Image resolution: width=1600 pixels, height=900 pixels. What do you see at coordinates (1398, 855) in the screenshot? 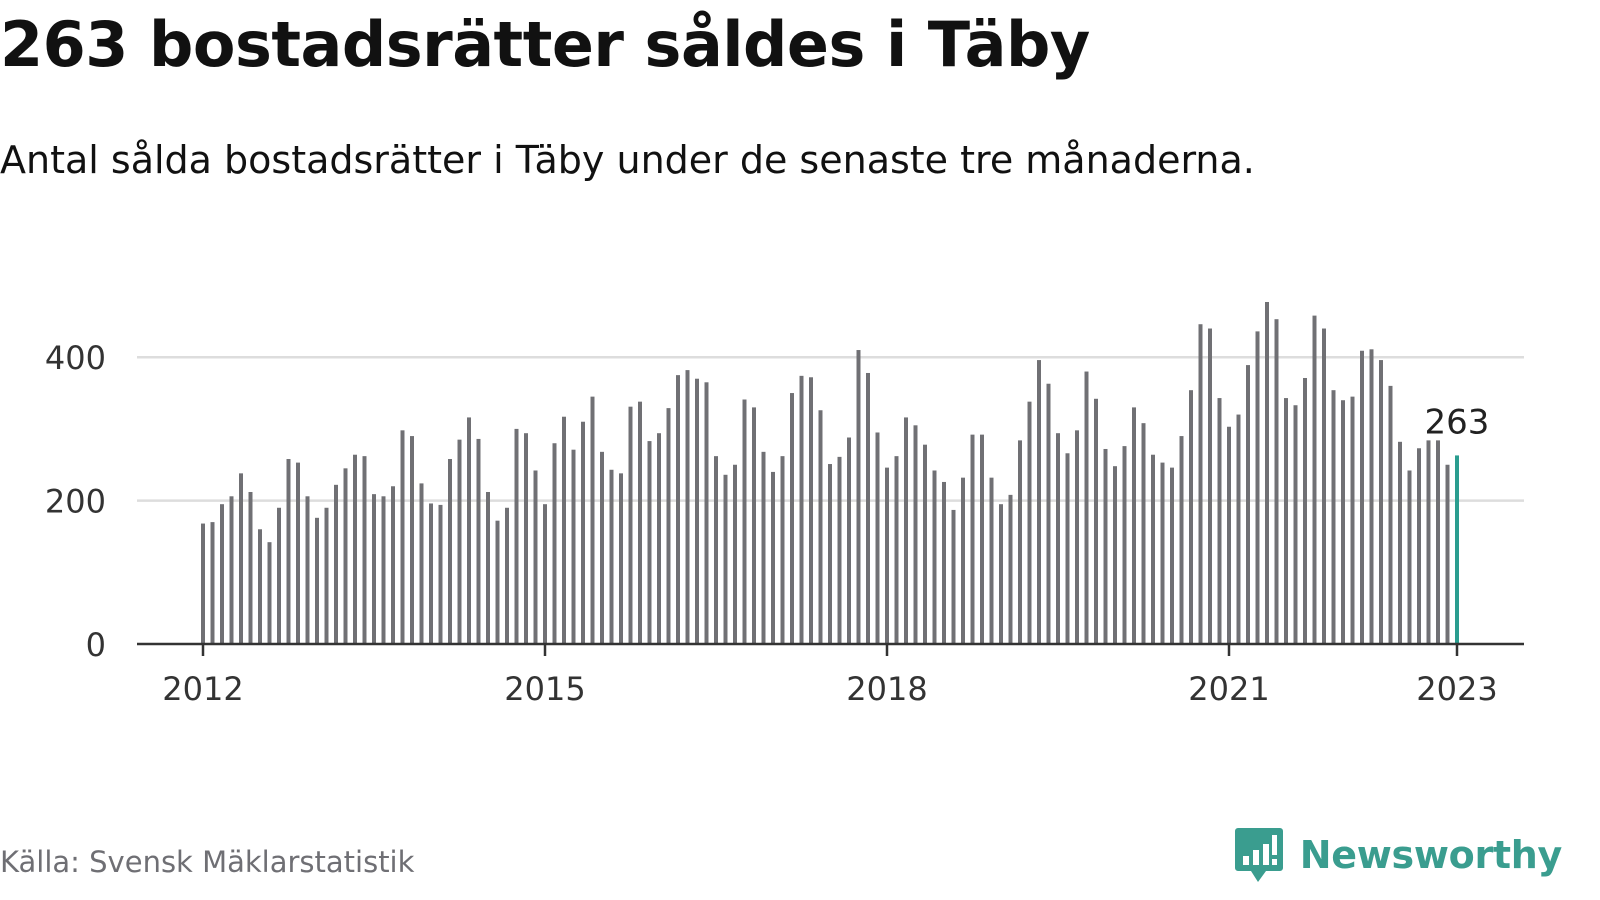
I see `brand-logo: Newsworthy` at bounding box center [1398, 855].